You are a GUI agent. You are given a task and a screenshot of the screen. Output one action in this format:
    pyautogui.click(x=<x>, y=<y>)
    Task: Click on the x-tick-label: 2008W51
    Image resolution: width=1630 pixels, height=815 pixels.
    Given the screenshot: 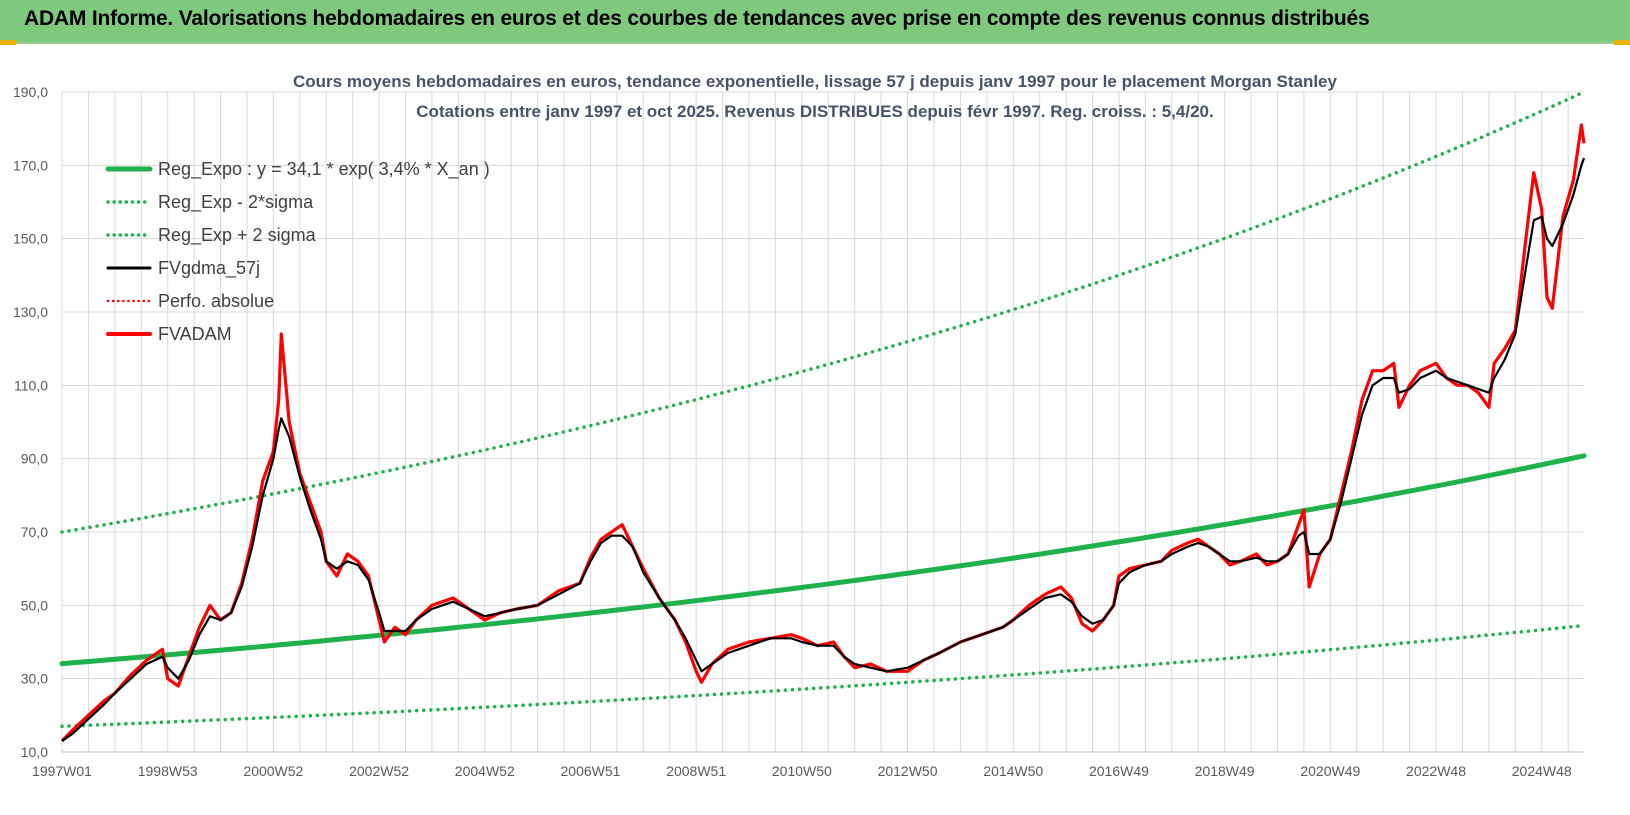 What is the action you would take?
    pyautogui.click(x=696, y=771)
    